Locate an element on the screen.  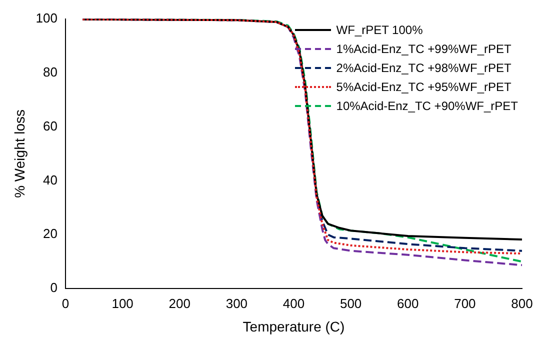
y-tick-label: 100 is located at coordinates (47, 18).